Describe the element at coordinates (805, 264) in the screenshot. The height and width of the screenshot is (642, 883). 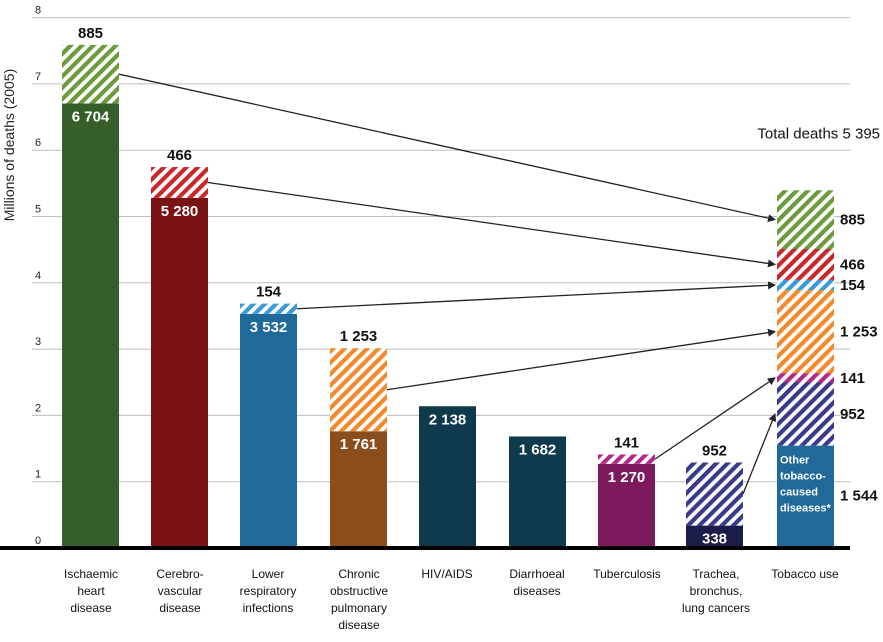
I see `tobacco-bar-cerebro-vascular-disease` at that location.